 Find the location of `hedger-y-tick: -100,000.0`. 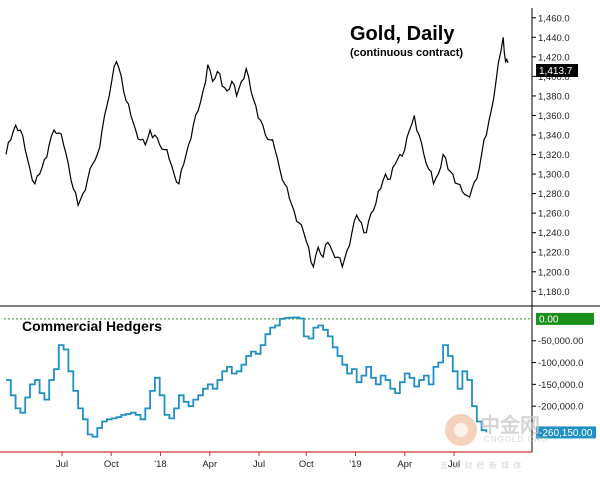

hedger-y-tick: -100,000.0 is located at coordinates (557, 363).